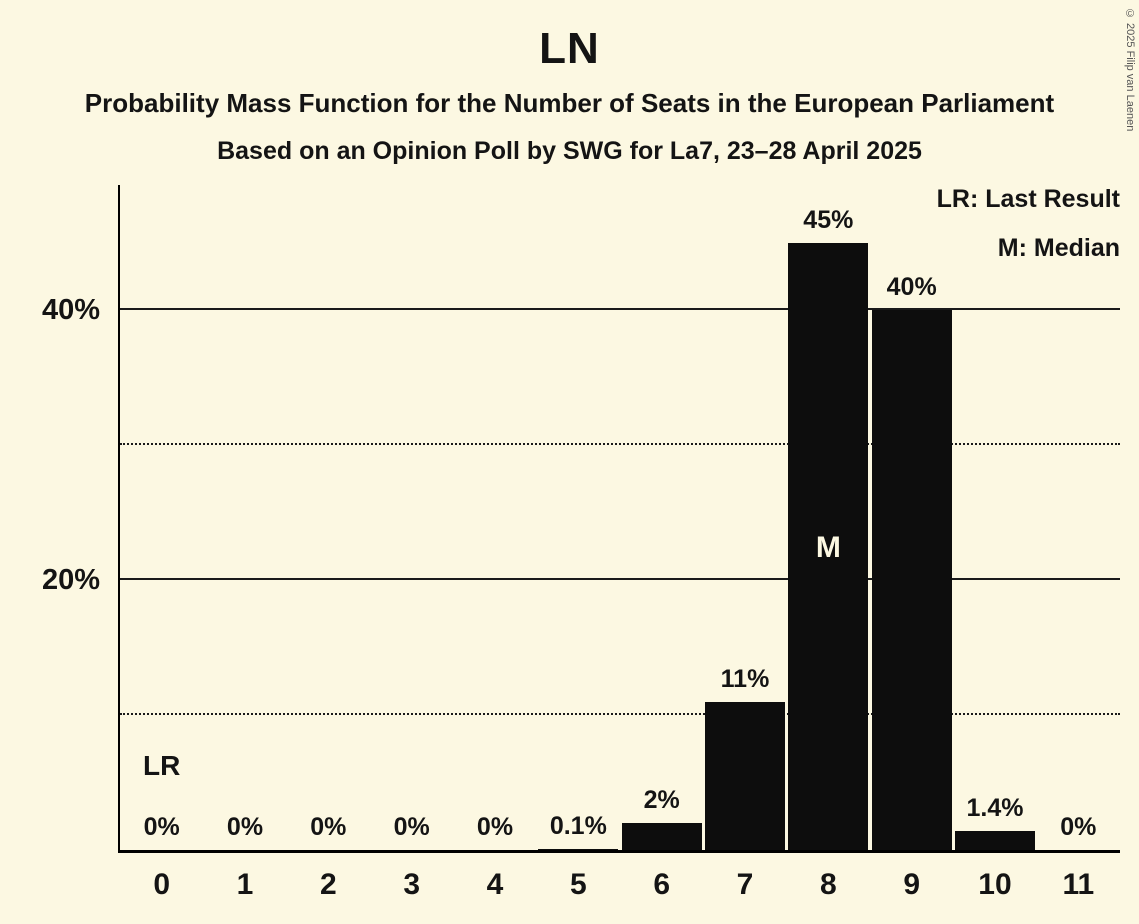  Describe the element at coordinates (495, 827) in the screenshot. I see `bar-label-4: 0%` at that location.